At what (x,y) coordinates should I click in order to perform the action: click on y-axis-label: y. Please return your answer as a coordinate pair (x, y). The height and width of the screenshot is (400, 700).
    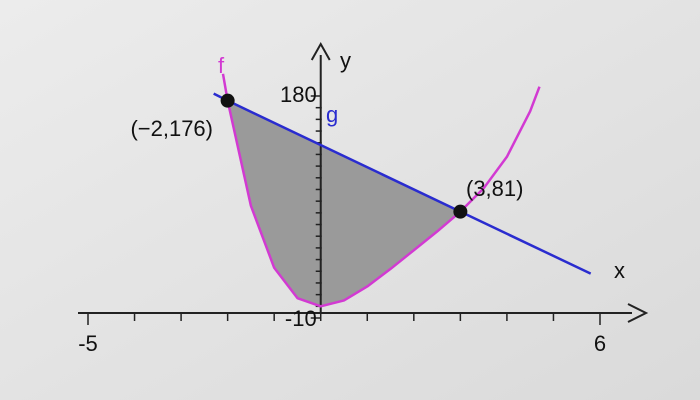
    Looking at the image, I should click on (345, 60).